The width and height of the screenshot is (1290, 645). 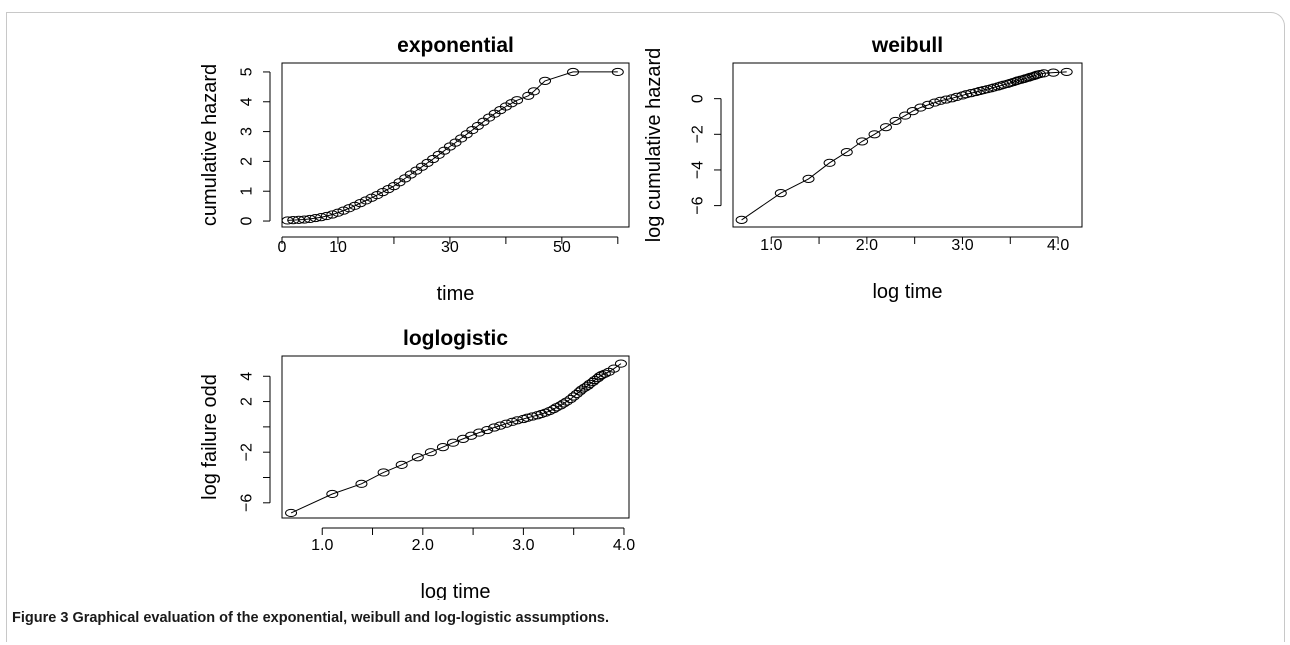 I want to click on x-tick-label: 50, so click(x=562, y=247).